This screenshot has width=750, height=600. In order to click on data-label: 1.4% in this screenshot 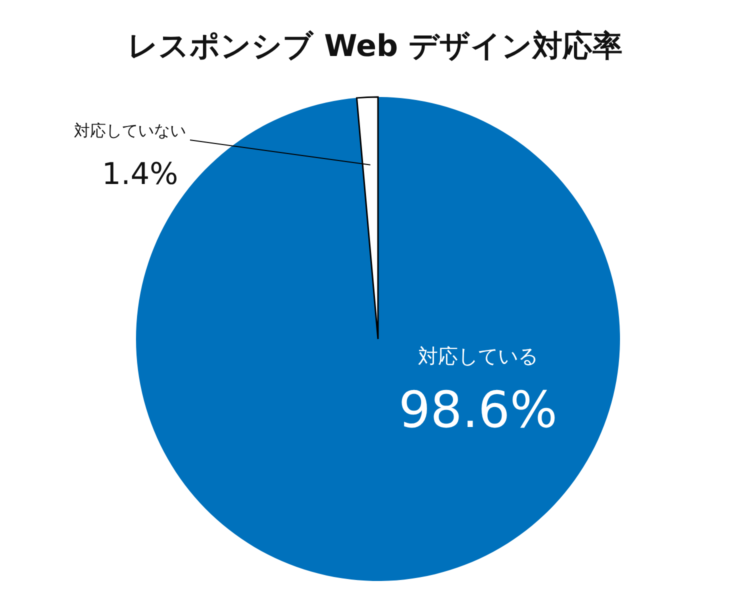, I will do `click(140, 174)`.